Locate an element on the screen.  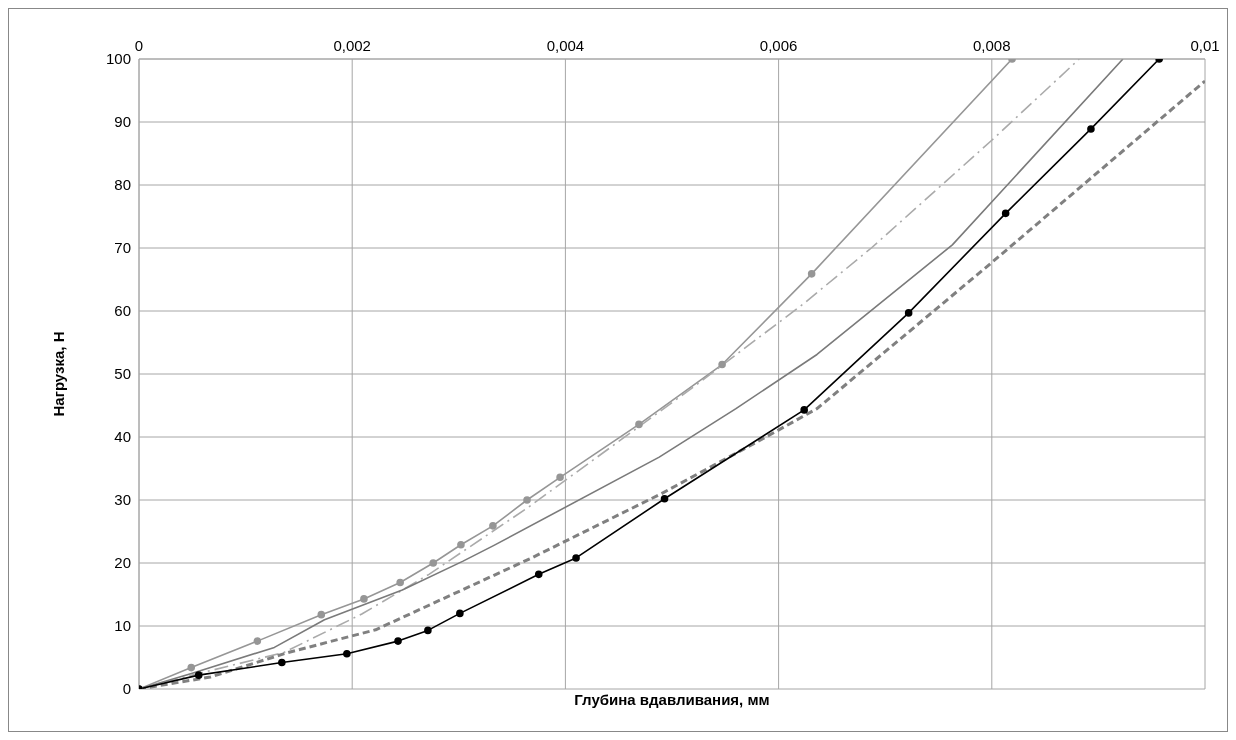
x-tick-label: 0,006 is located at coordinates (778, 45).